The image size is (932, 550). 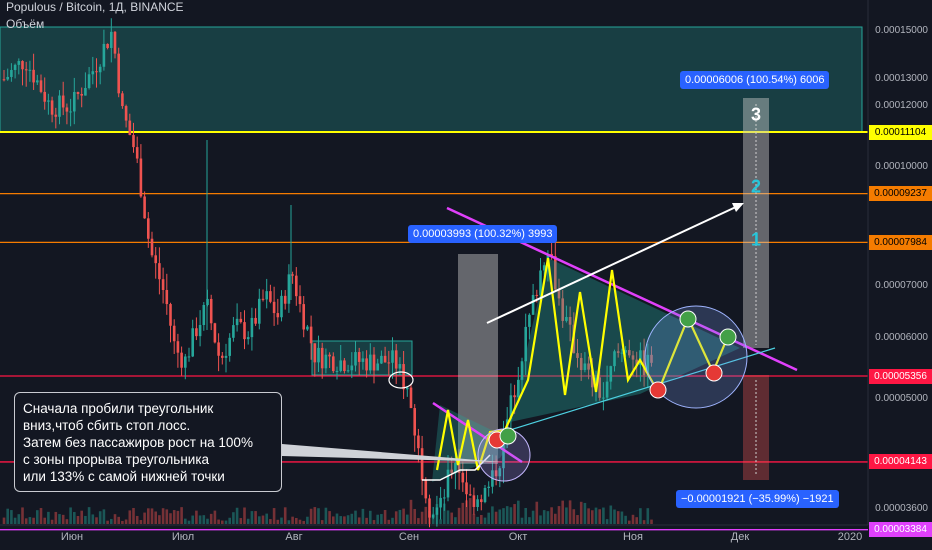 What do you see at coordinates (900, 132) in the screenshot?
I see `price-level-tag: 0.00011104` at bounding box center [900, 132].